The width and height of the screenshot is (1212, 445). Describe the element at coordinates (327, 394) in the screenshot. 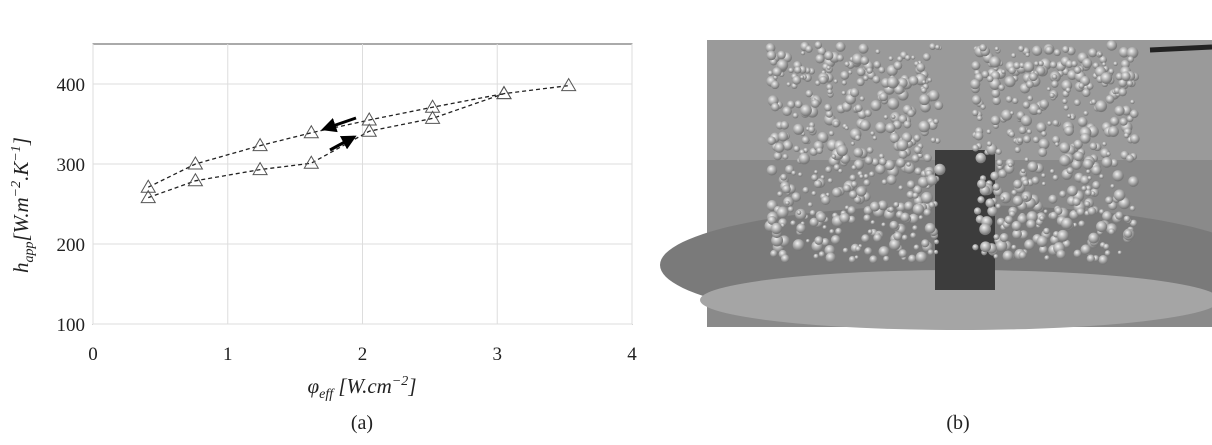

I see `label-part: eff` at that location.